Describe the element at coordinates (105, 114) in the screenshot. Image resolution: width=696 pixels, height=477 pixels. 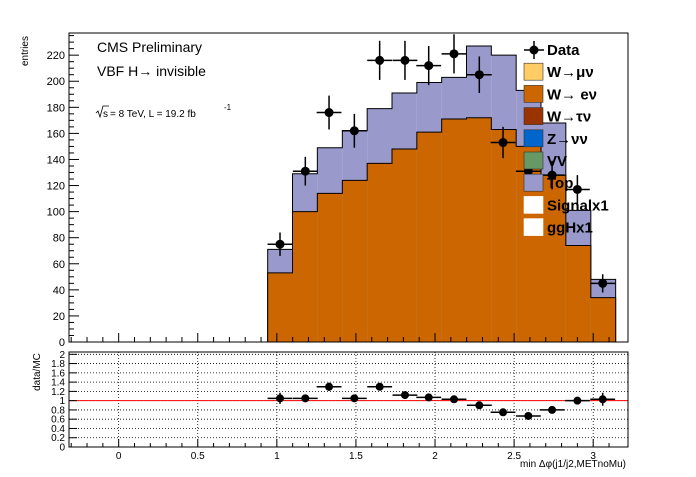
I see `lumi-sqrt-s: s` at that location.